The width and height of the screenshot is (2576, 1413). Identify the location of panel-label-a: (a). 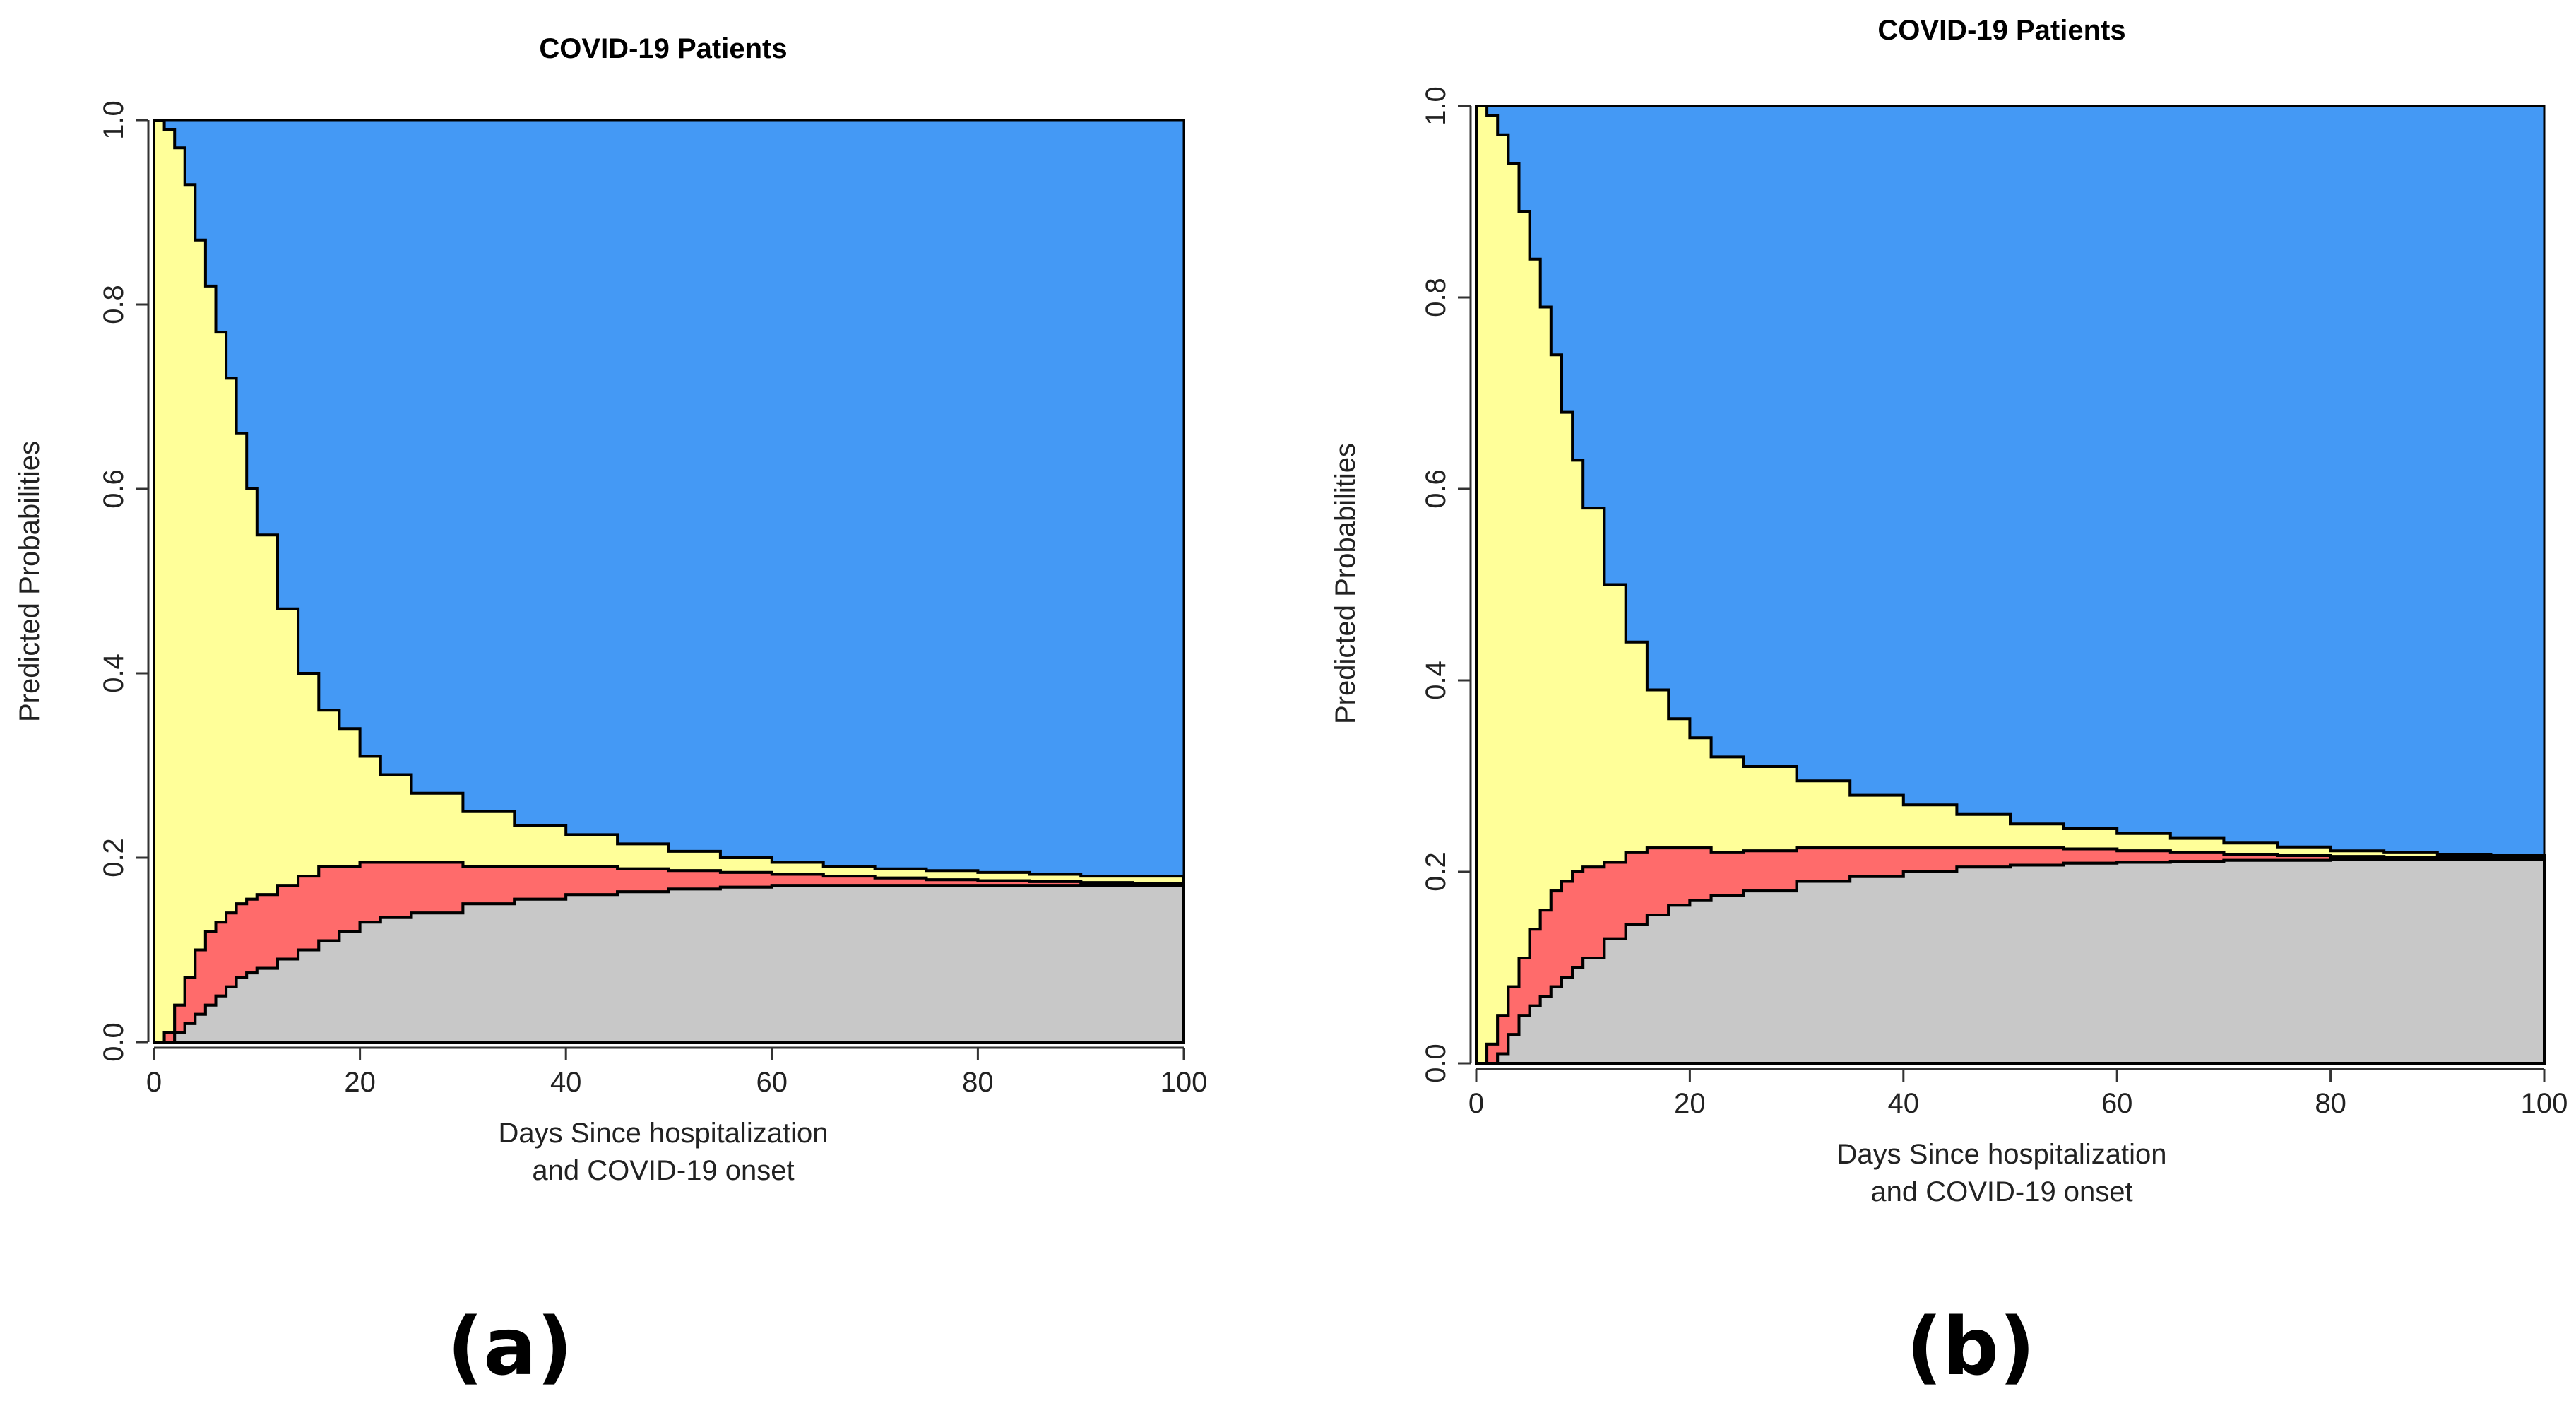
(510, 1347).